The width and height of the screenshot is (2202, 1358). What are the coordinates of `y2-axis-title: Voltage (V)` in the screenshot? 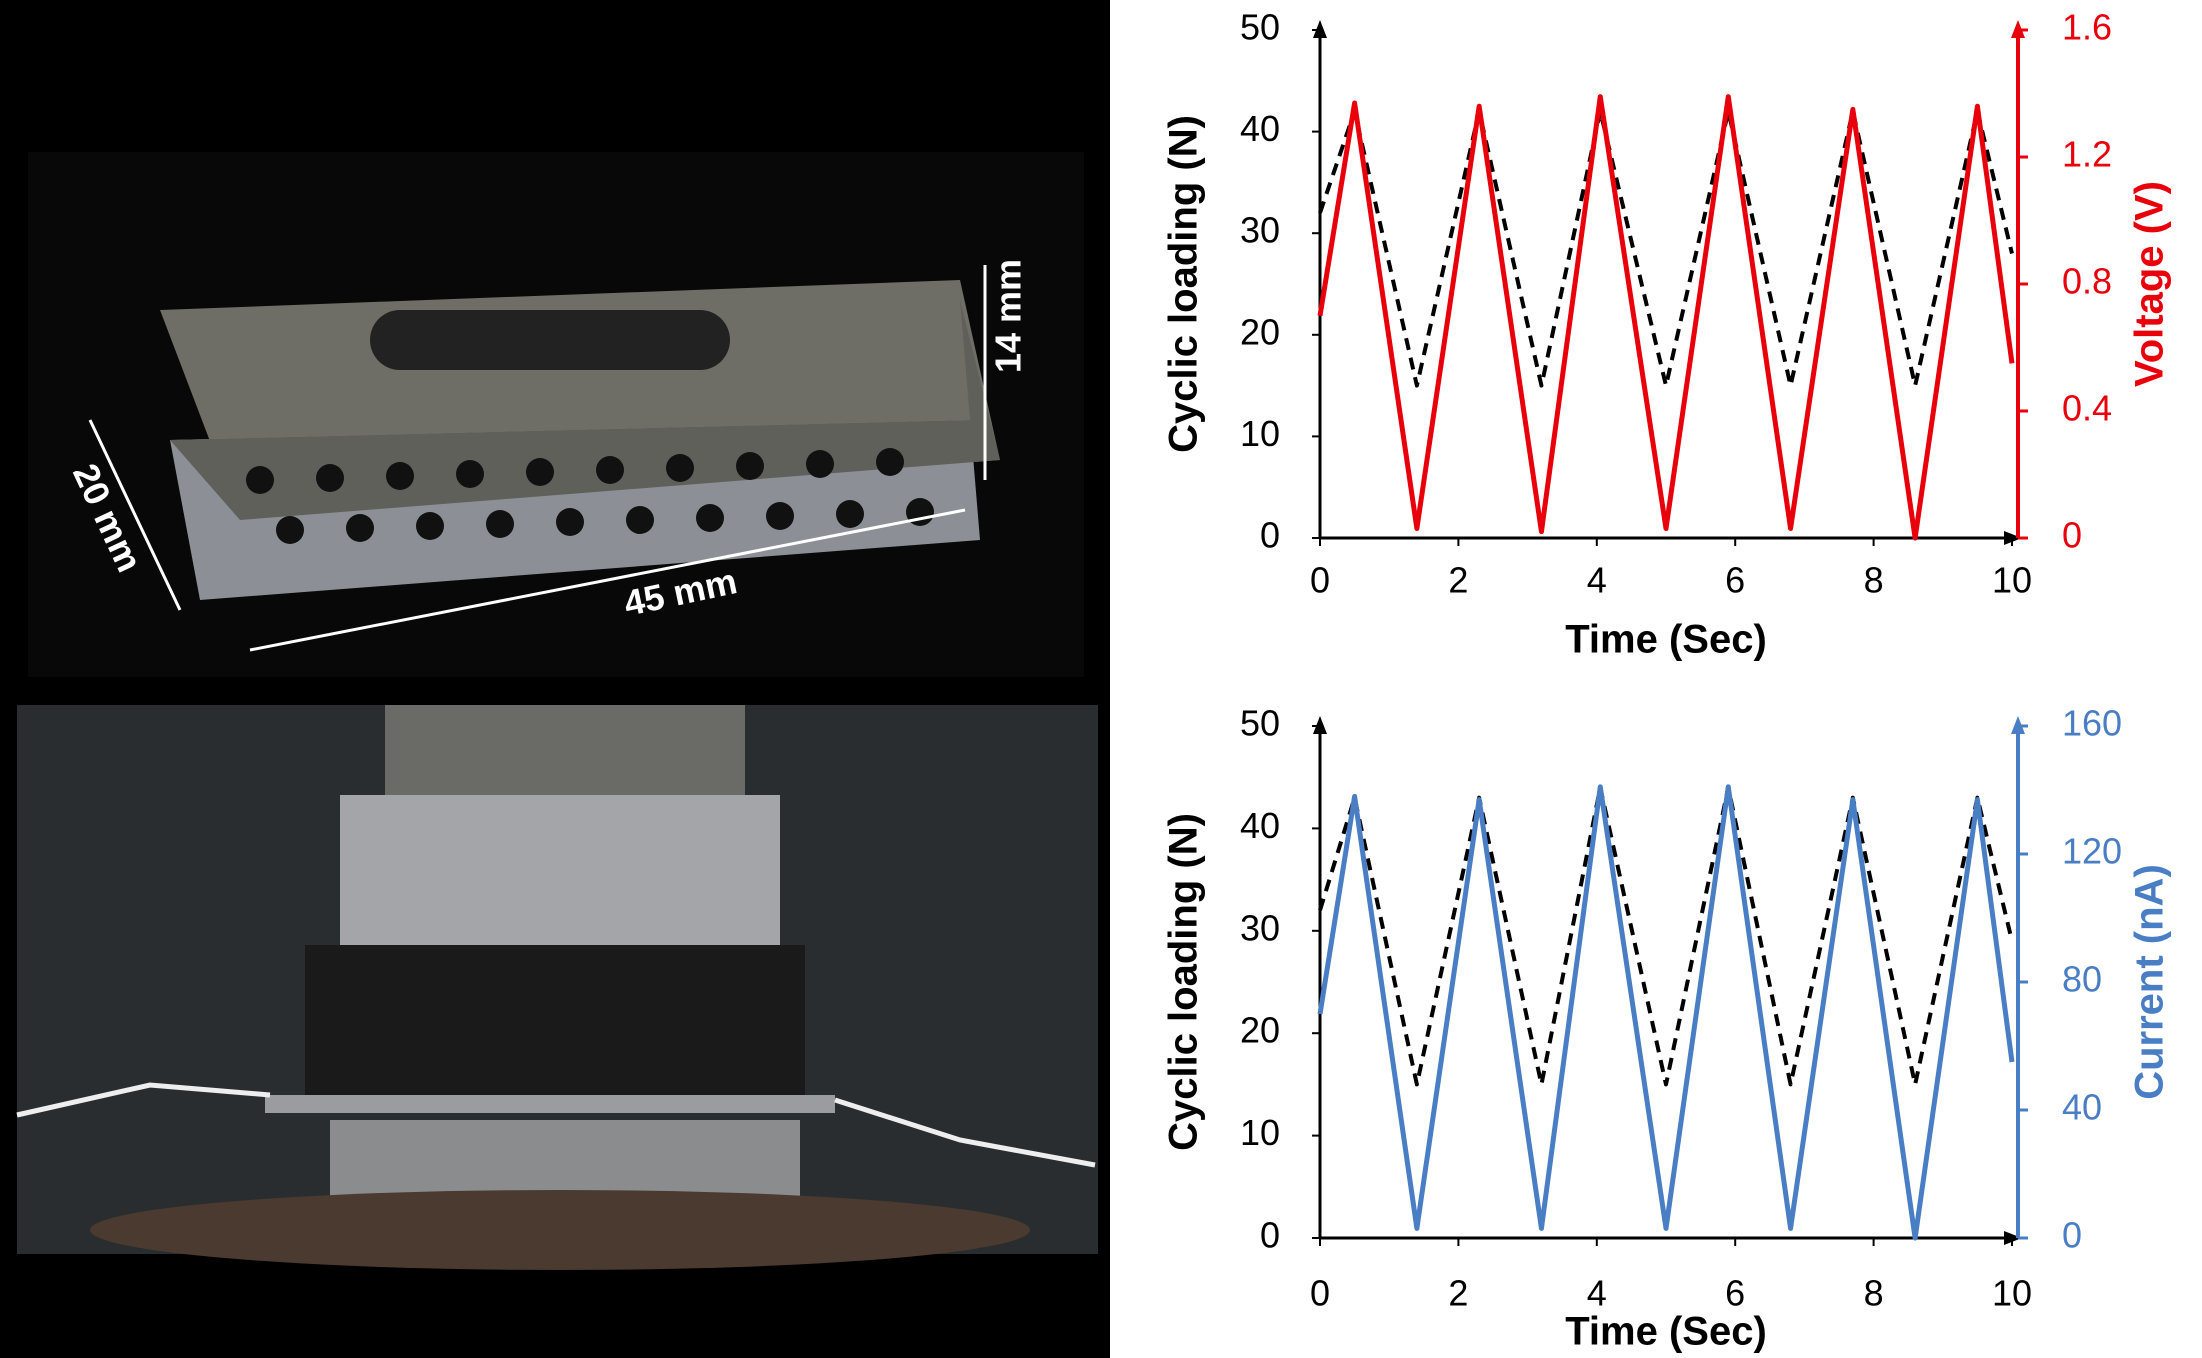 It's located at (2150, 284).